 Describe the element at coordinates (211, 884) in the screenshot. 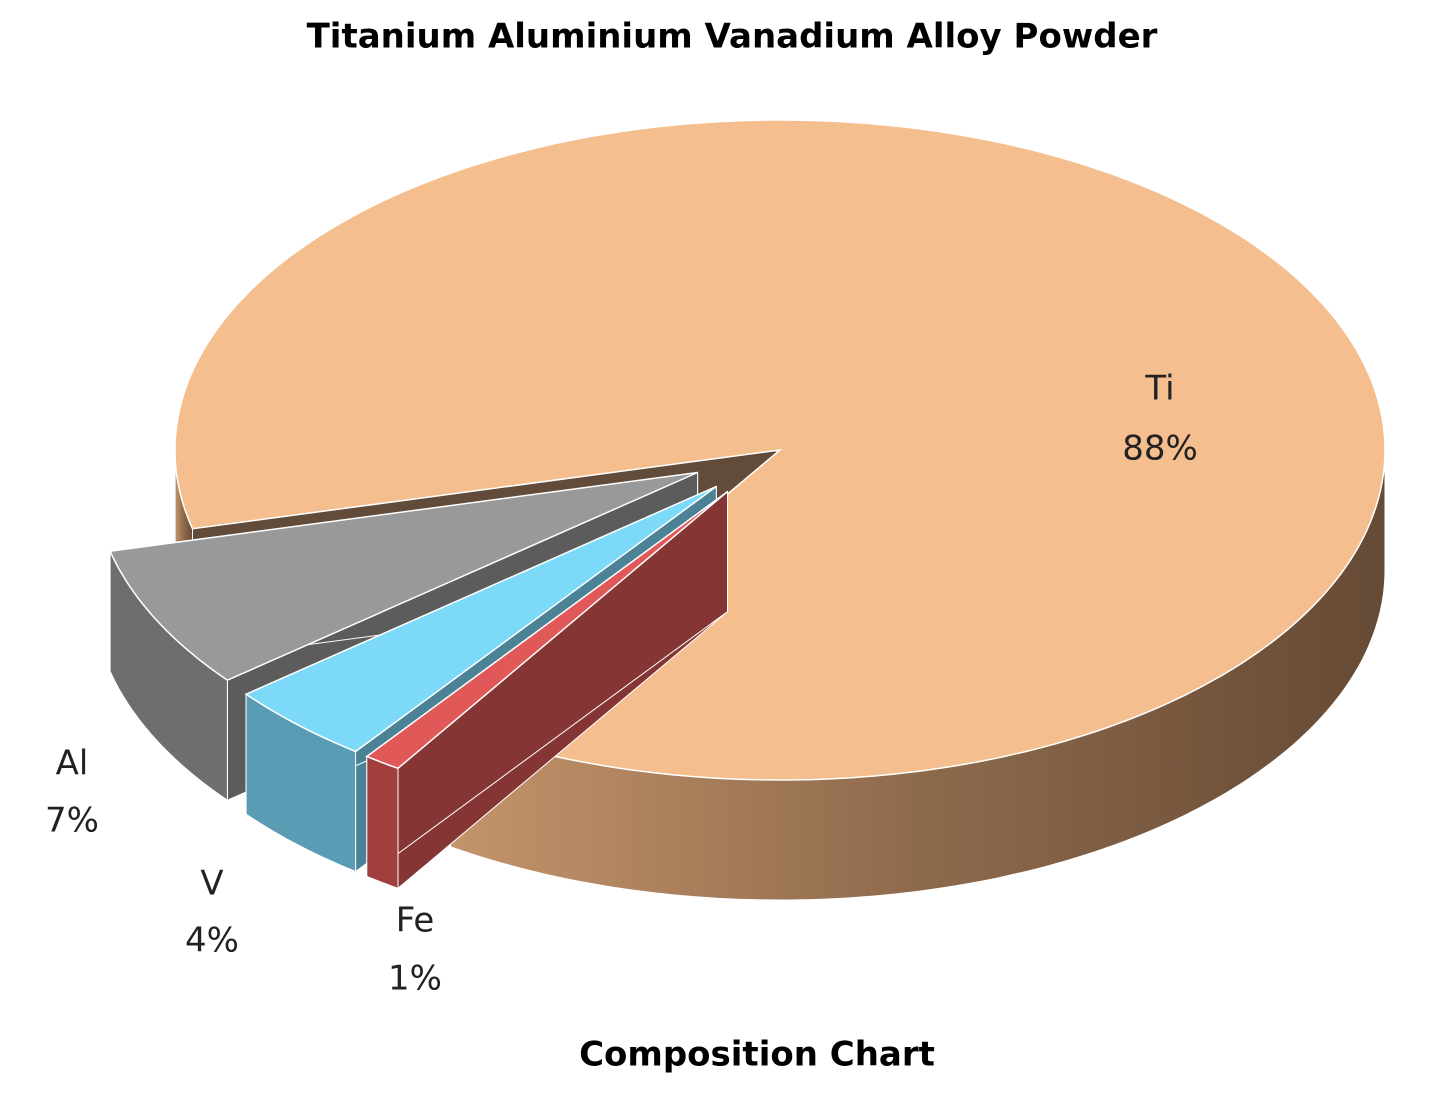

I see `slice-label: V` at that location.